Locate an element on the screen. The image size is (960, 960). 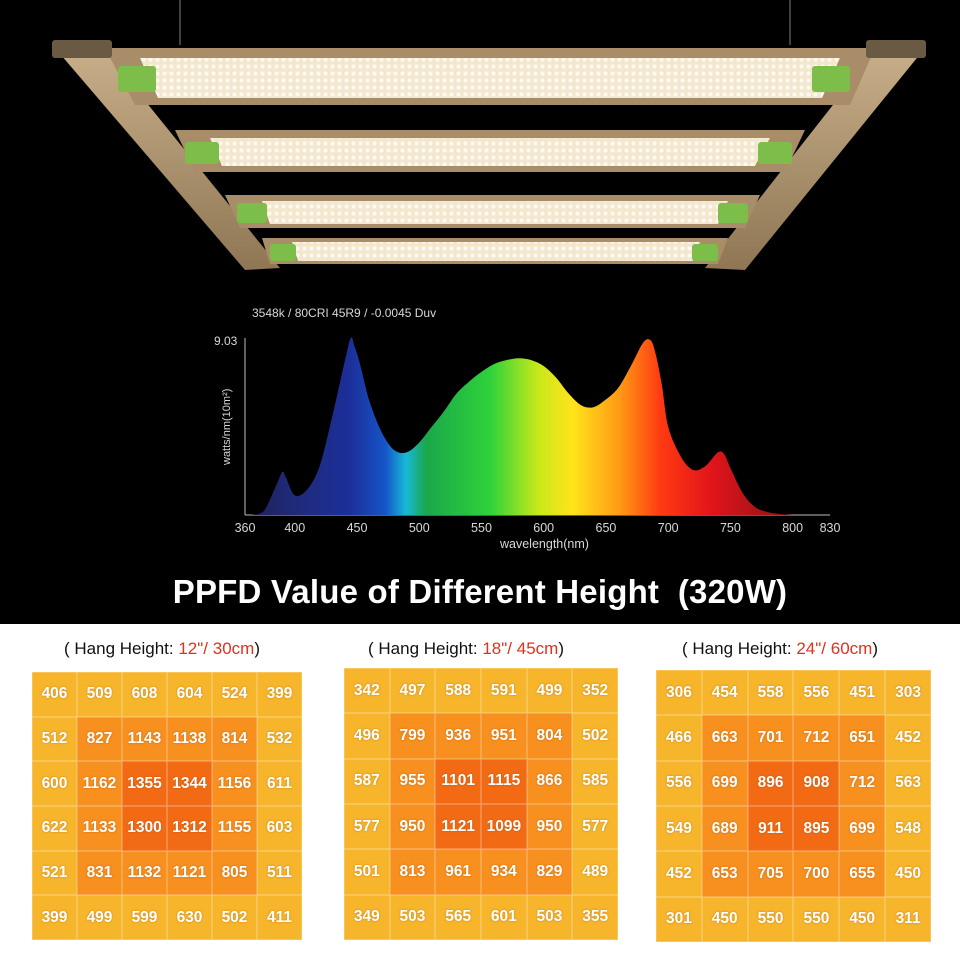
ppfd-cell: 301 is located at coordinates (679, 919).